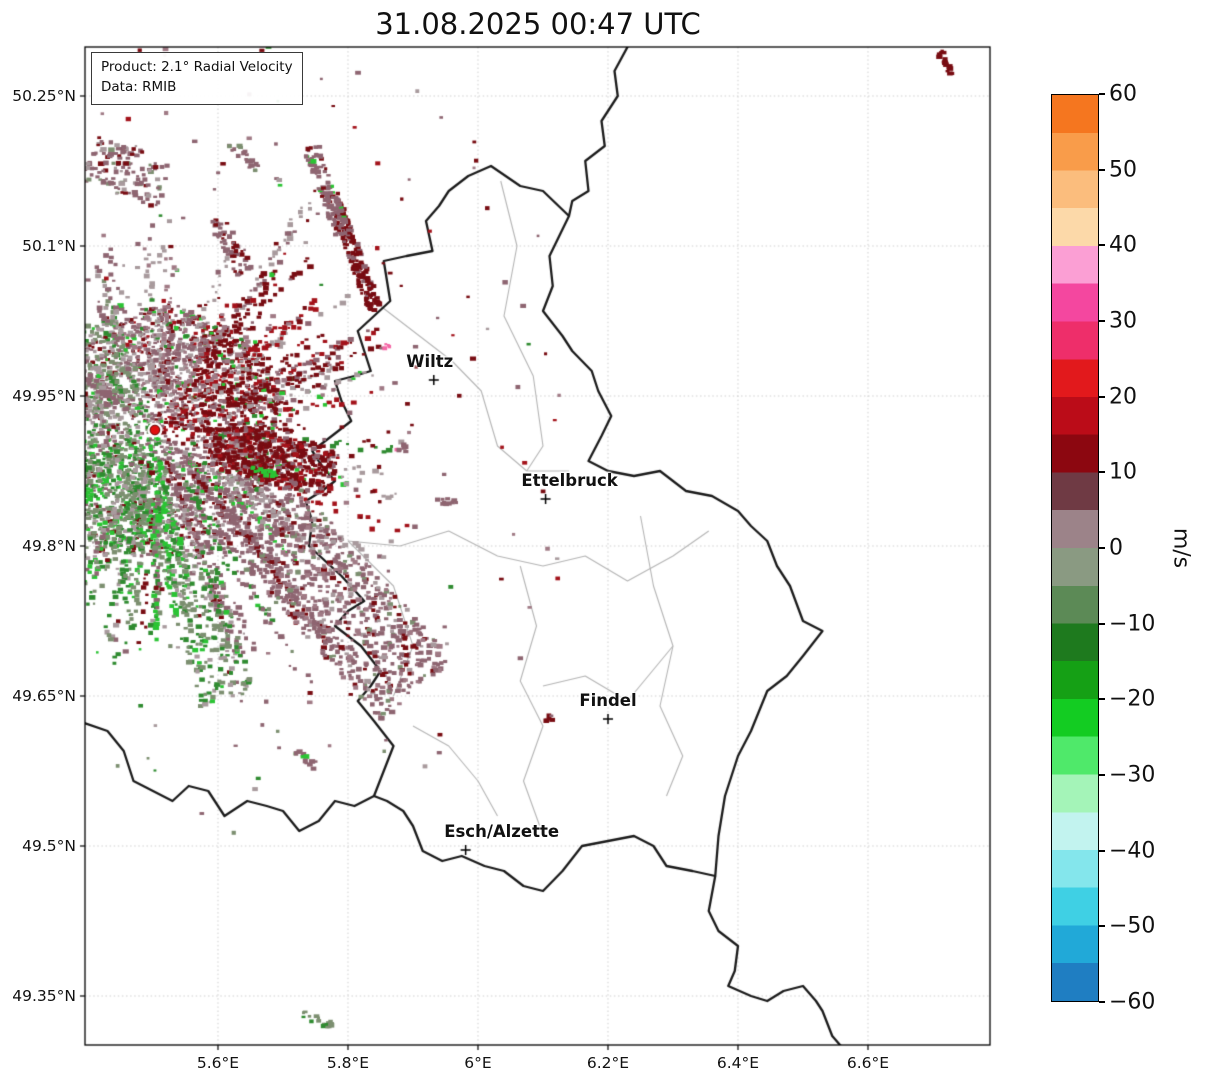 The height and width of the screenshot is (1081, 1207). Describe the element at coordinates (44, 96) in the screenshot. I see `y-tick-label: 50.25°N` at that location.